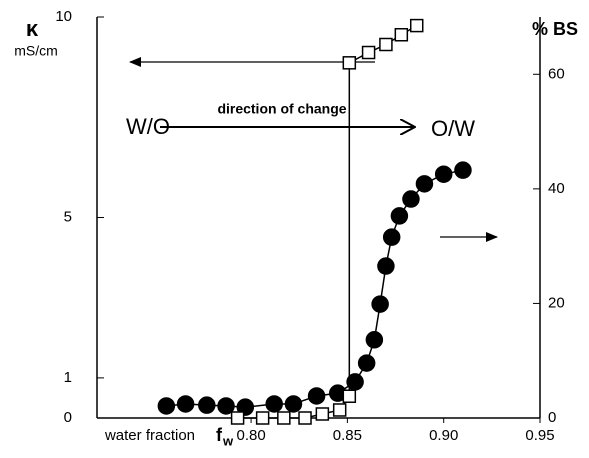 This screenshot has height=458, width=589. What do you see at coordinates (63, 16) in the screenshot?
I see `y-tick-label: 10` at bounding box center [63, 16].